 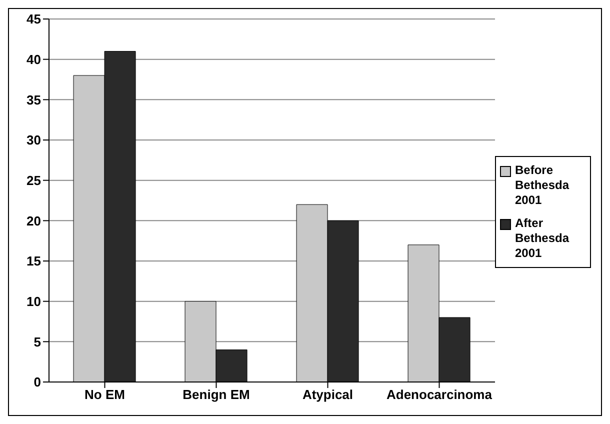 I want to click on y-tick-label: 0, so click(x=37, y=382).